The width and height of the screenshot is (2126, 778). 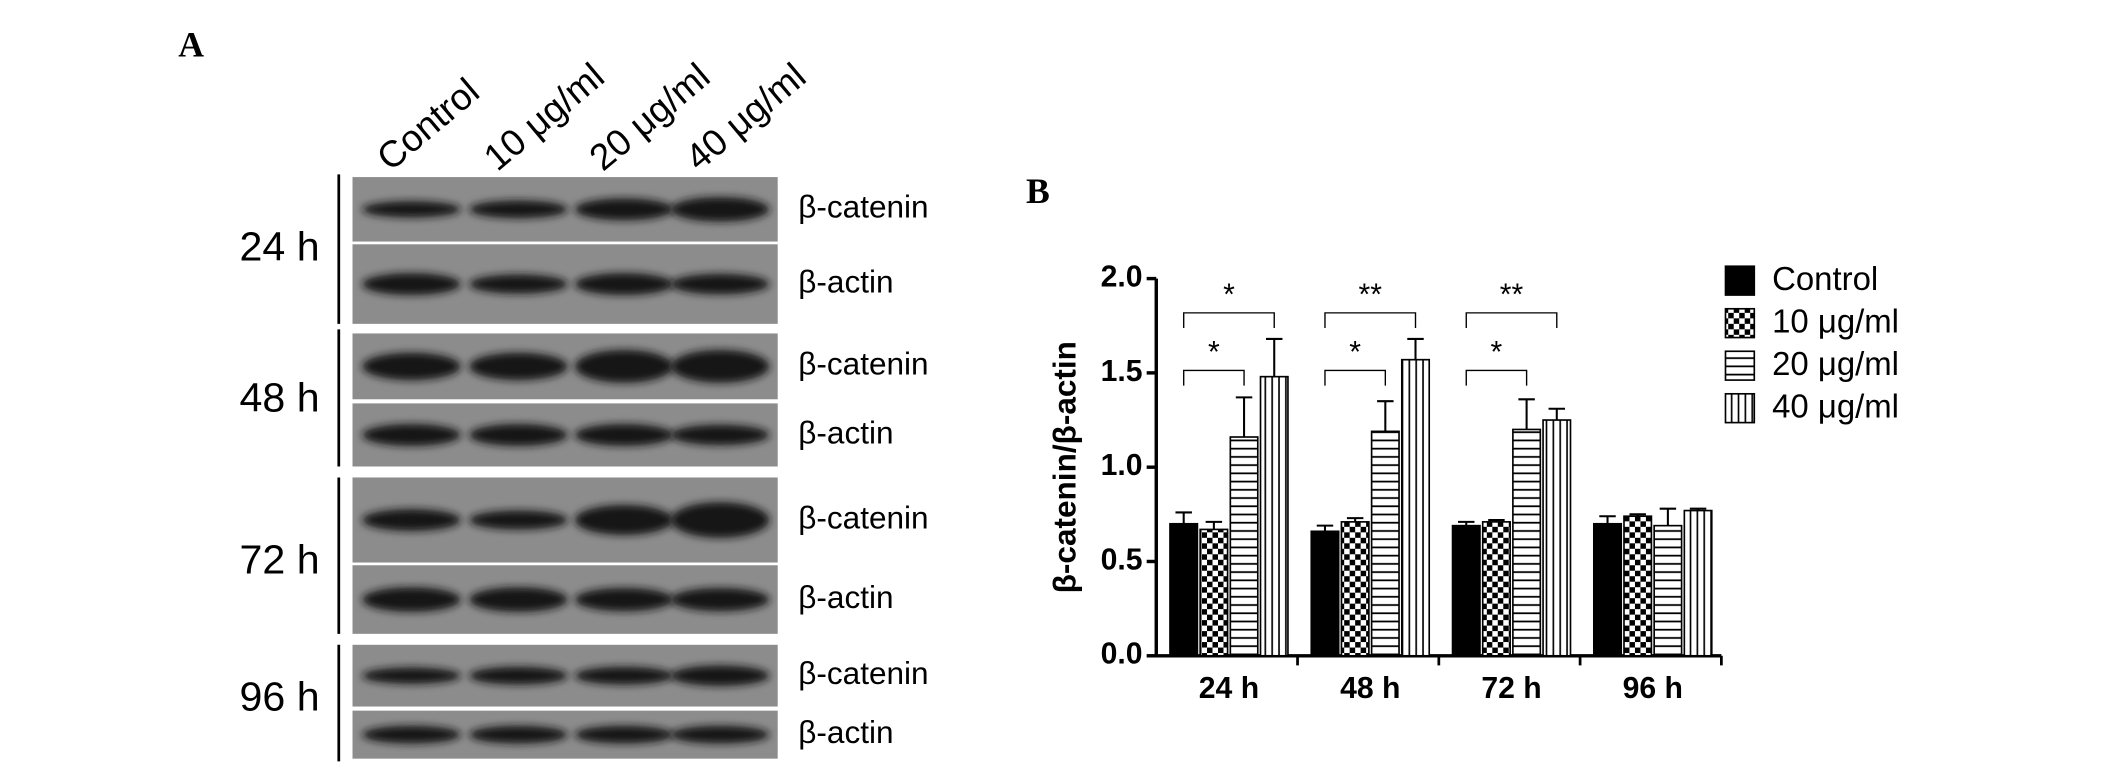 What do you see at coordinates (280, 247) in the screenshot?
I see `time-label: 24 h` at bounding box center [280, 247].